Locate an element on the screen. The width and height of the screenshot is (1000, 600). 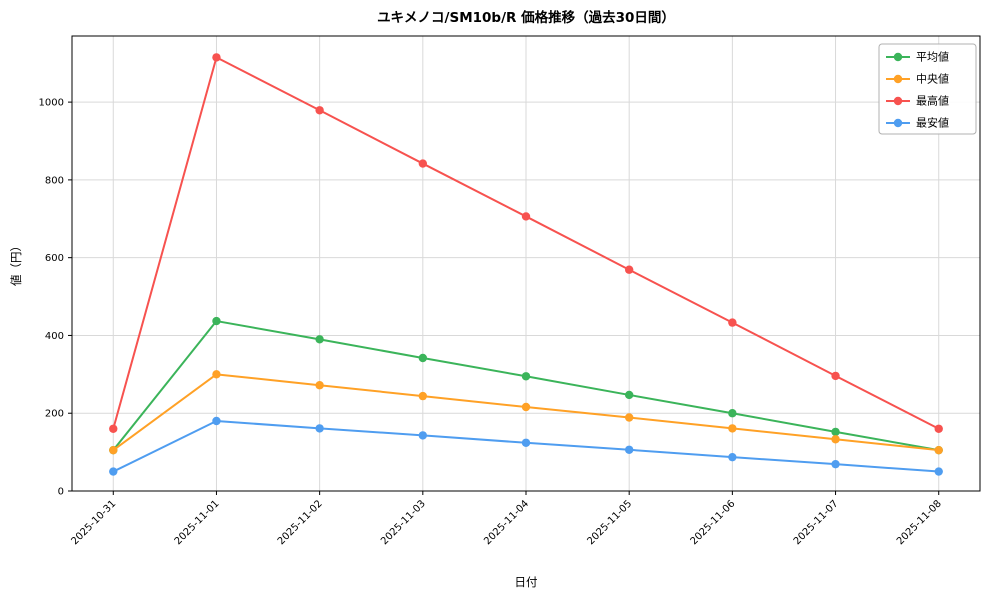
legend-item-max: 最高値 is located at coordinates (917, 101).